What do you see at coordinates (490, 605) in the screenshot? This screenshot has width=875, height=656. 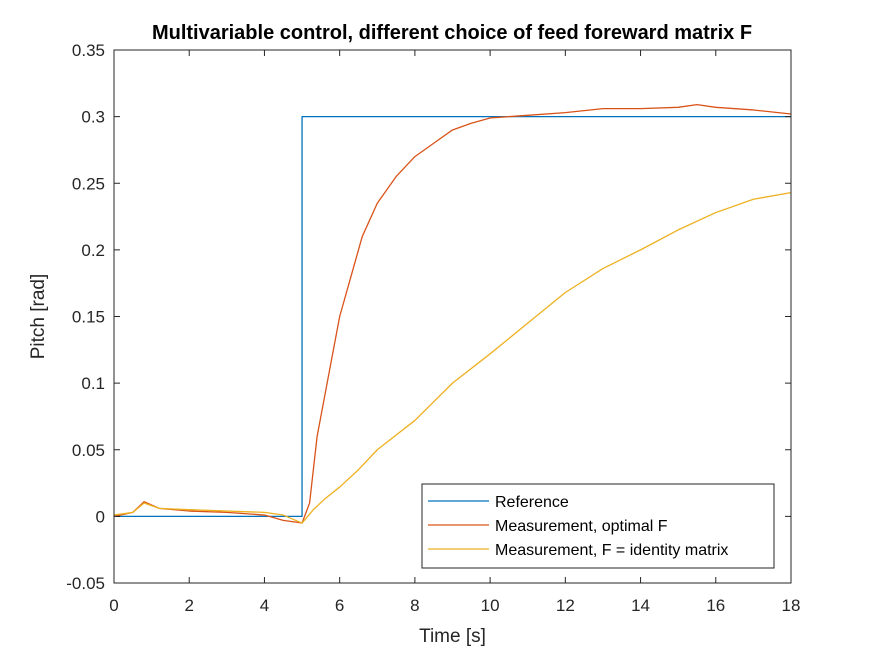 I see `x-tick-label: 10` at bounding box center [490, 605].